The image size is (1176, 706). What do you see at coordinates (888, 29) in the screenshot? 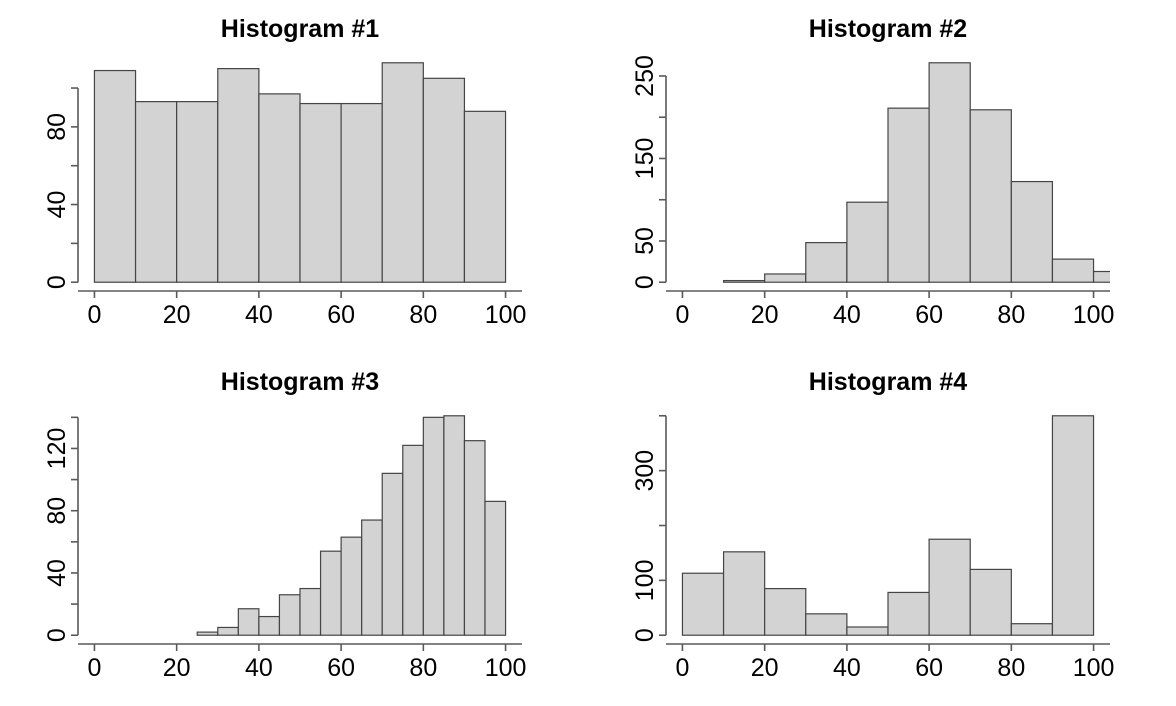
I see `panel-title: Histogram #2` at bounding box center [888, 29].